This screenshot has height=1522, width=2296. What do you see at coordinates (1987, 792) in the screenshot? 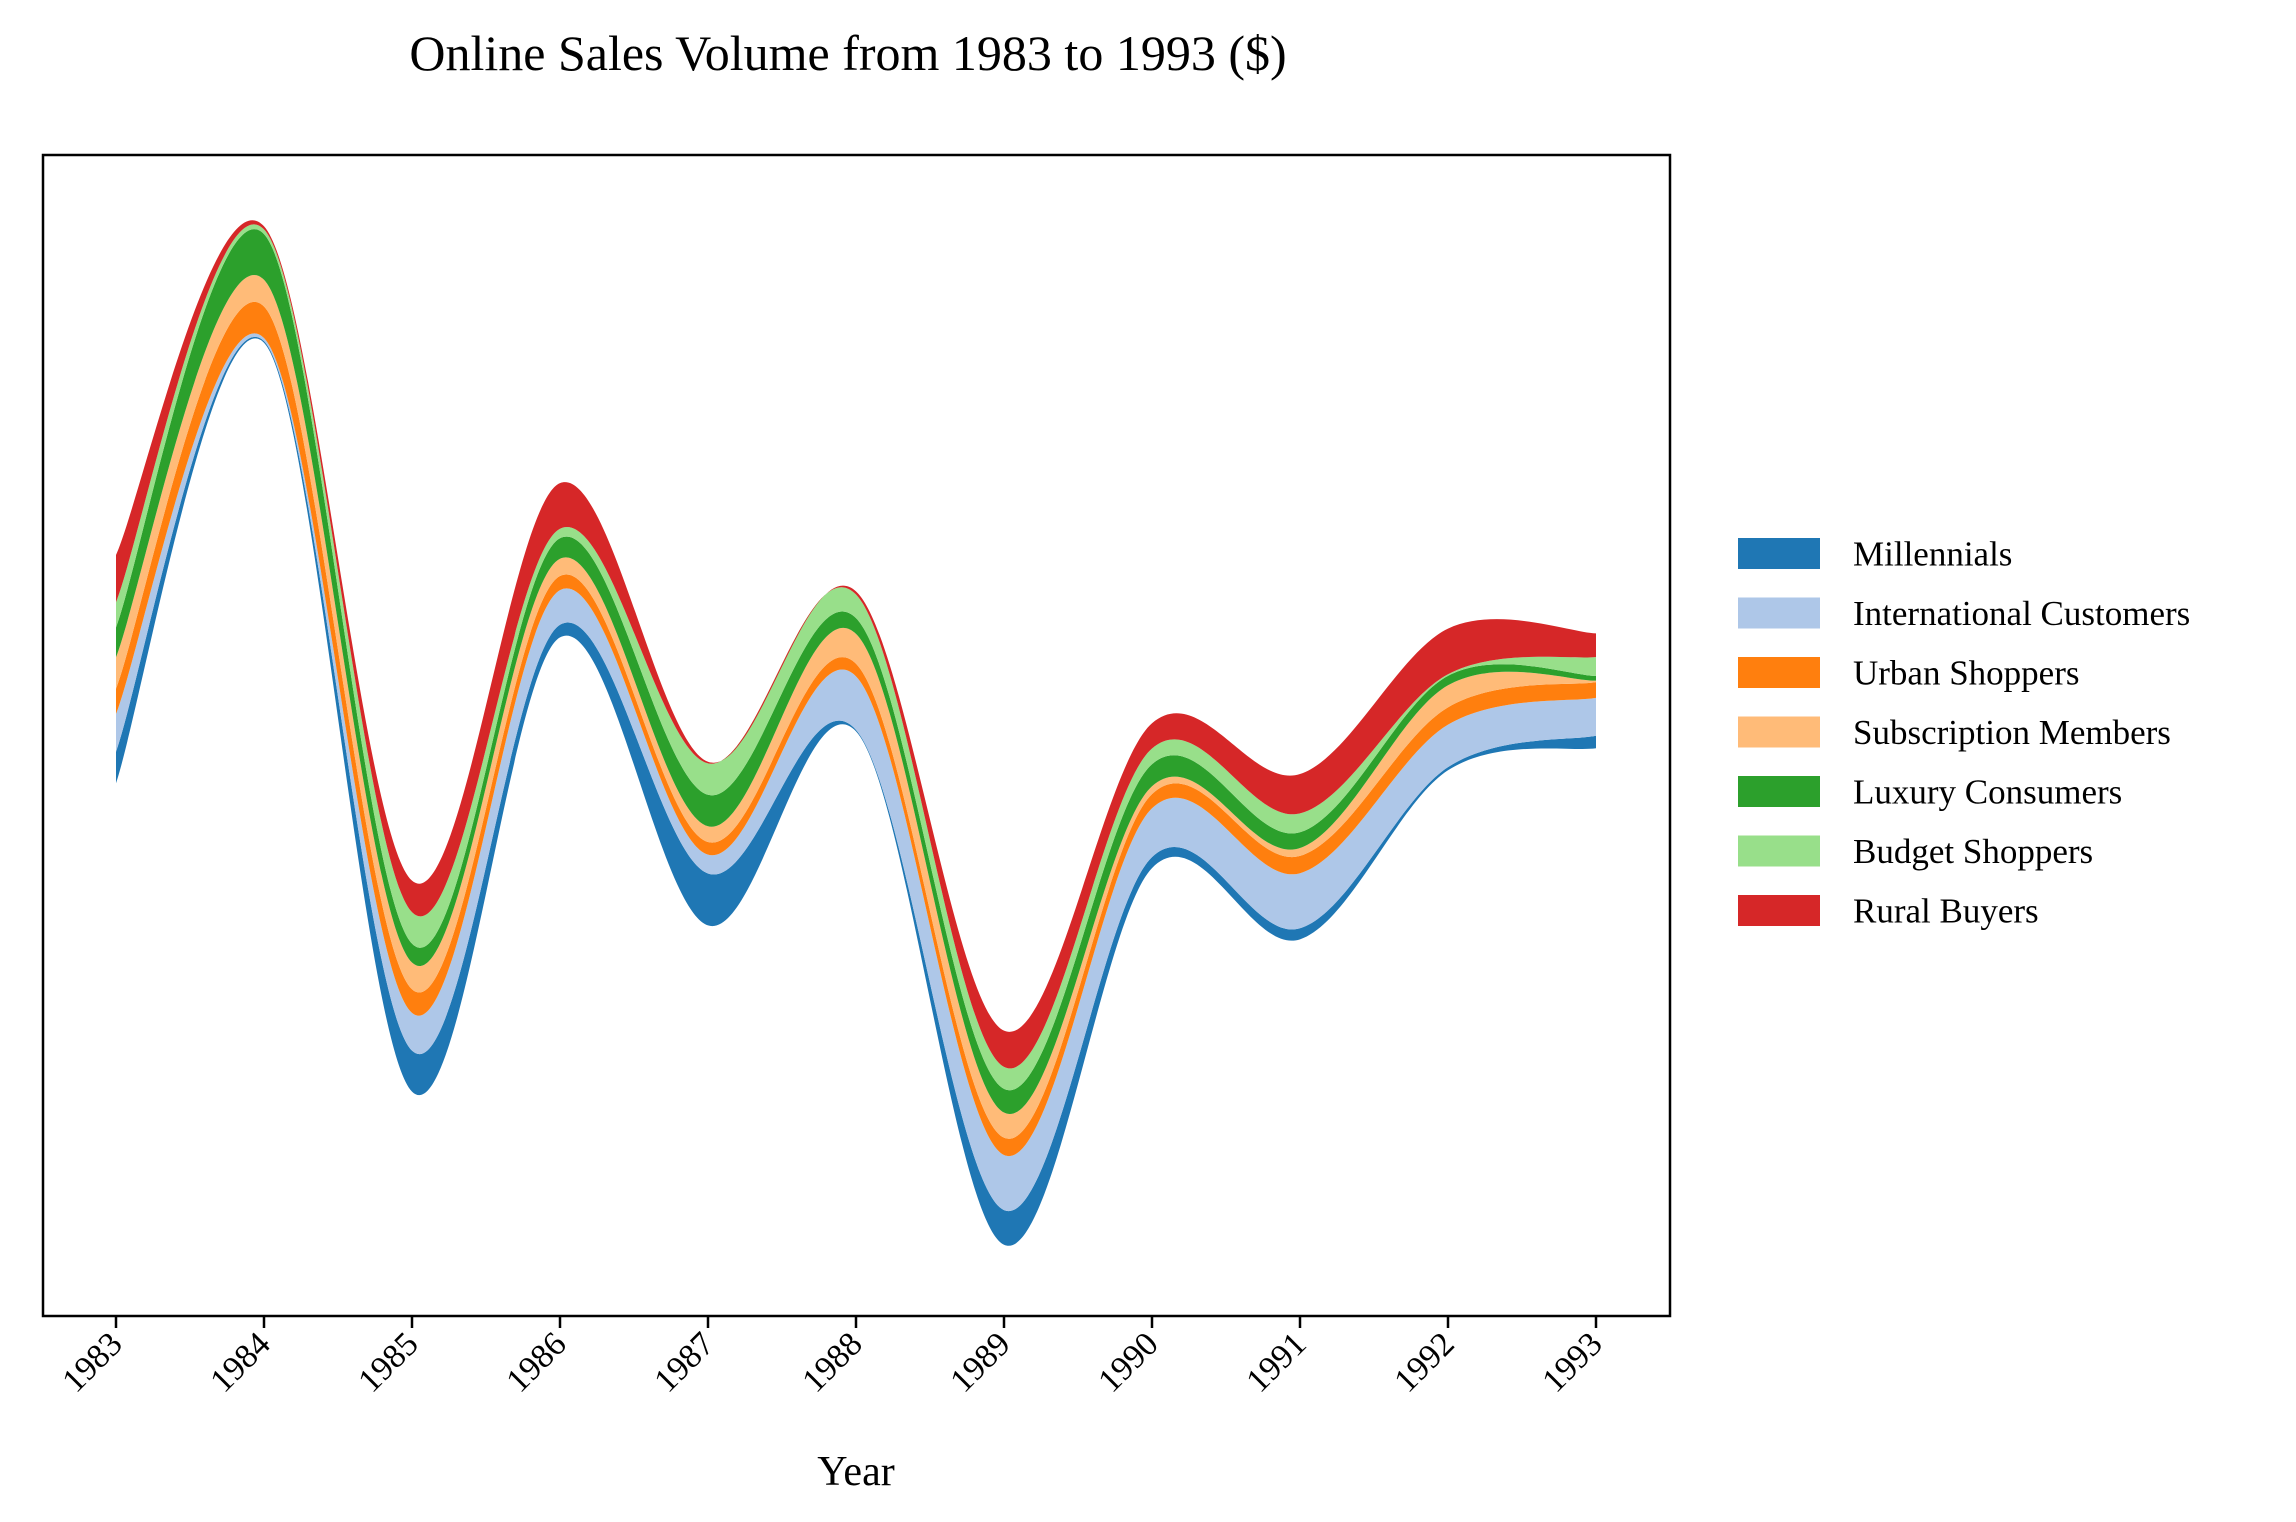
I see `legend-label: Luxury Consumers` at bounding box center [1987, 792].